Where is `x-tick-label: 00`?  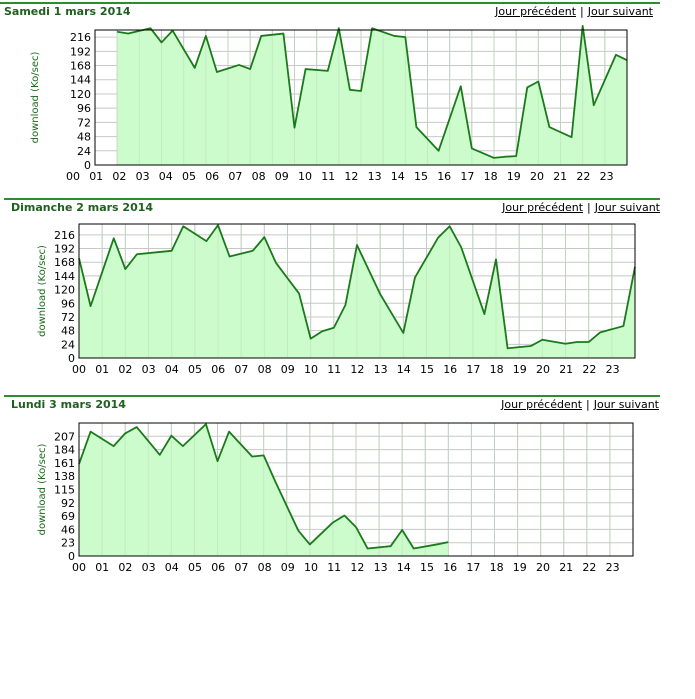 x-tick-label: 00 is located at coordinates (79, 369).